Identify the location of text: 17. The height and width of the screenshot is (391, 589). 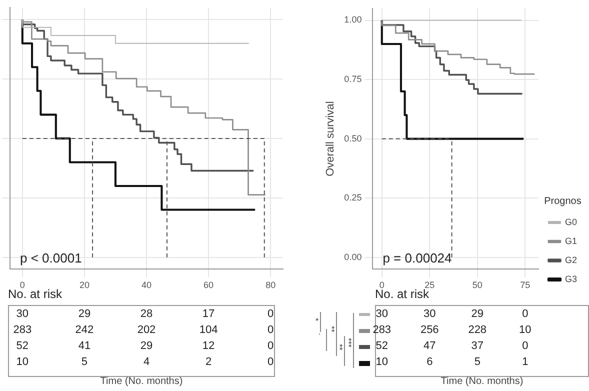
(208, 314).